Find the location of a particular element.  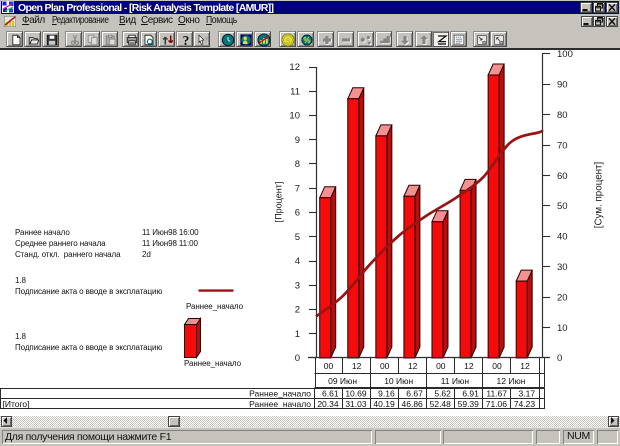

svg-text: 10.69 is located at coordinates (356, 394).